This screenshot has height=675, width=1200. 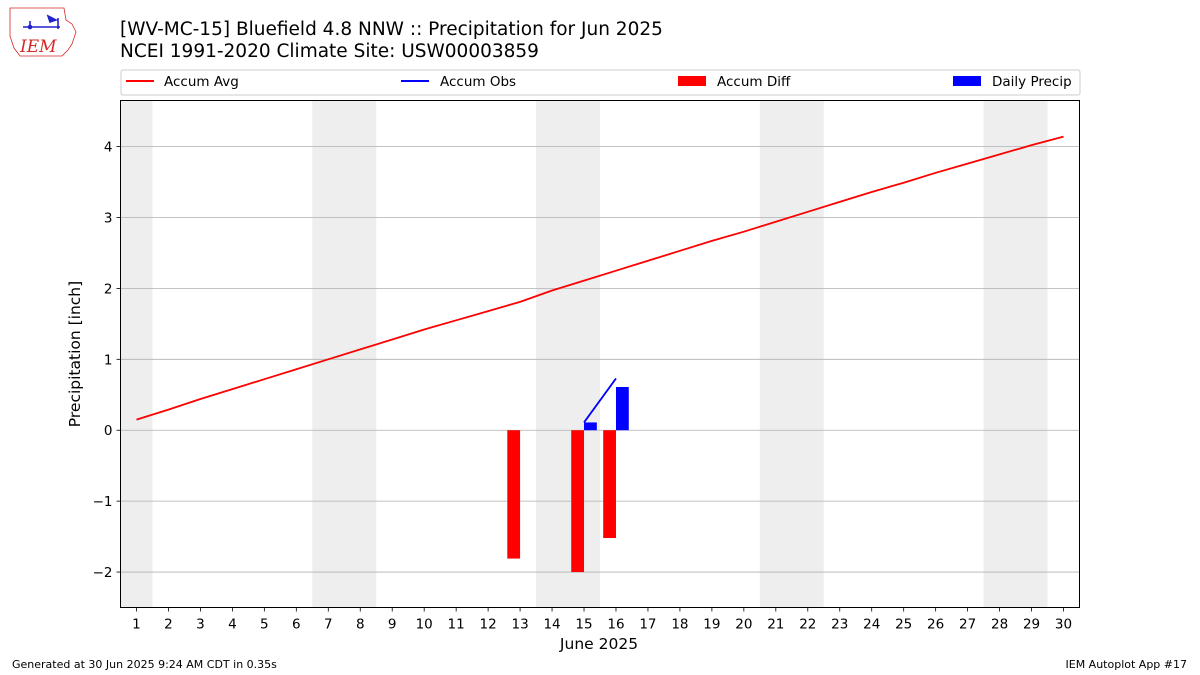 What do you see at coordinates (600, 400) in the screenshot?
I see `accum-obs-line` at bounding box center [600, 400].